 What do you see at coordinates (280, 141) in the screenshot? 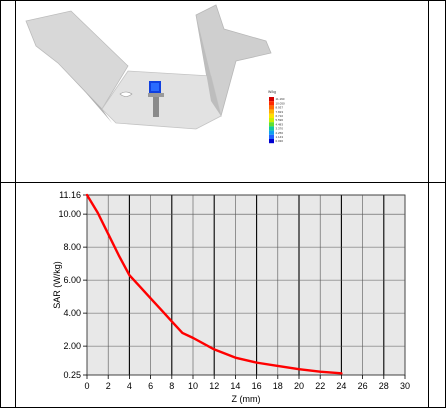
I see `legend-value: 0.030` at bounding box center [280, 141].